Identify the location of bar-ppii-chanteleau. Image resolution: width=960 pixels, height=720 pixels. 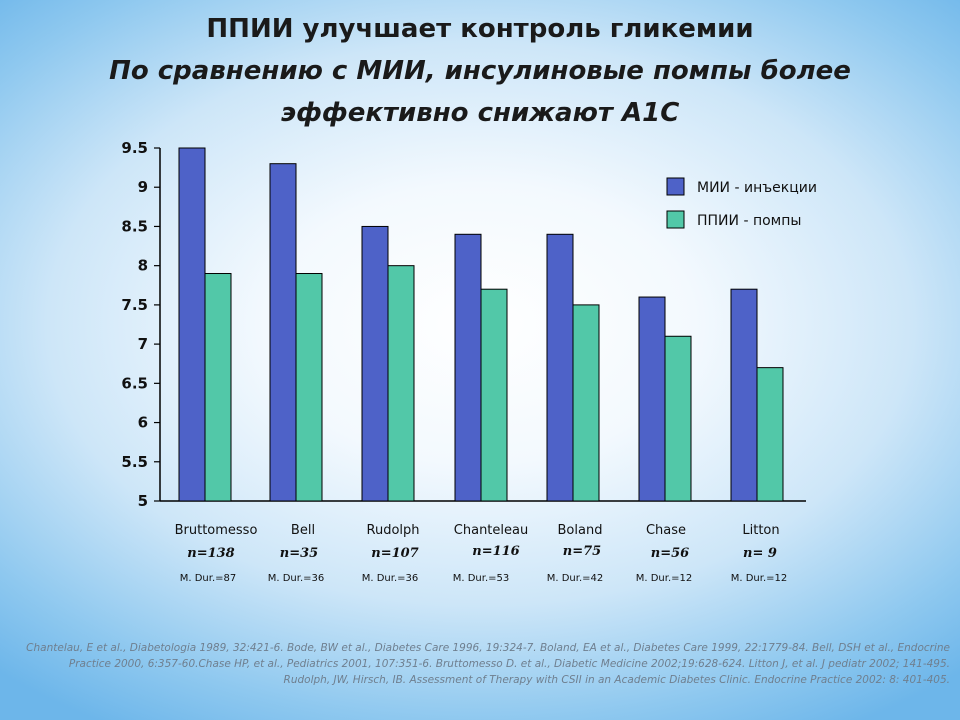
(494, 395).